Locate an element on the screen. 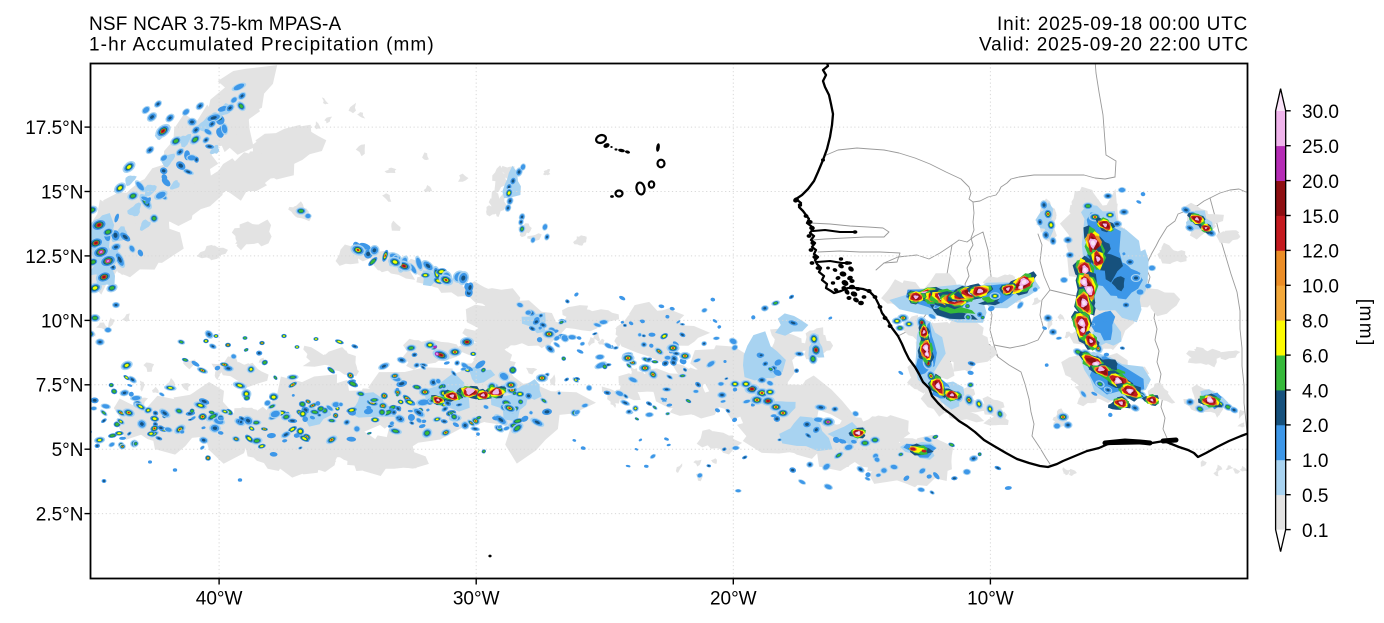 This screenshot has height=623, width=1384. svg-text: 15°N is located at coordinates (62, 192).